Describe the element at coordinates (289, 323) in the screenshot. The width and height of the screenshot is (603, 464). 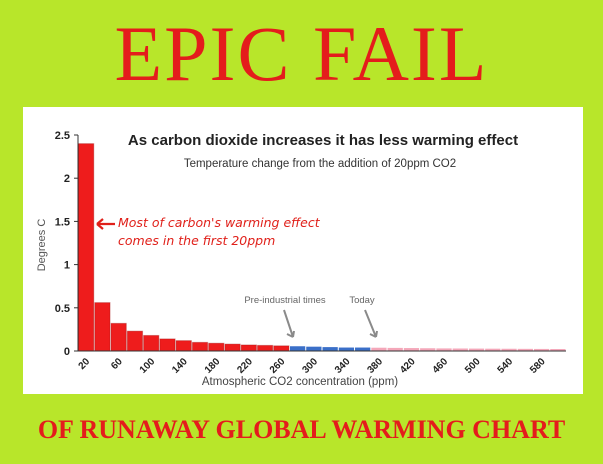
I see `pre-industrial-arrow` at that location.